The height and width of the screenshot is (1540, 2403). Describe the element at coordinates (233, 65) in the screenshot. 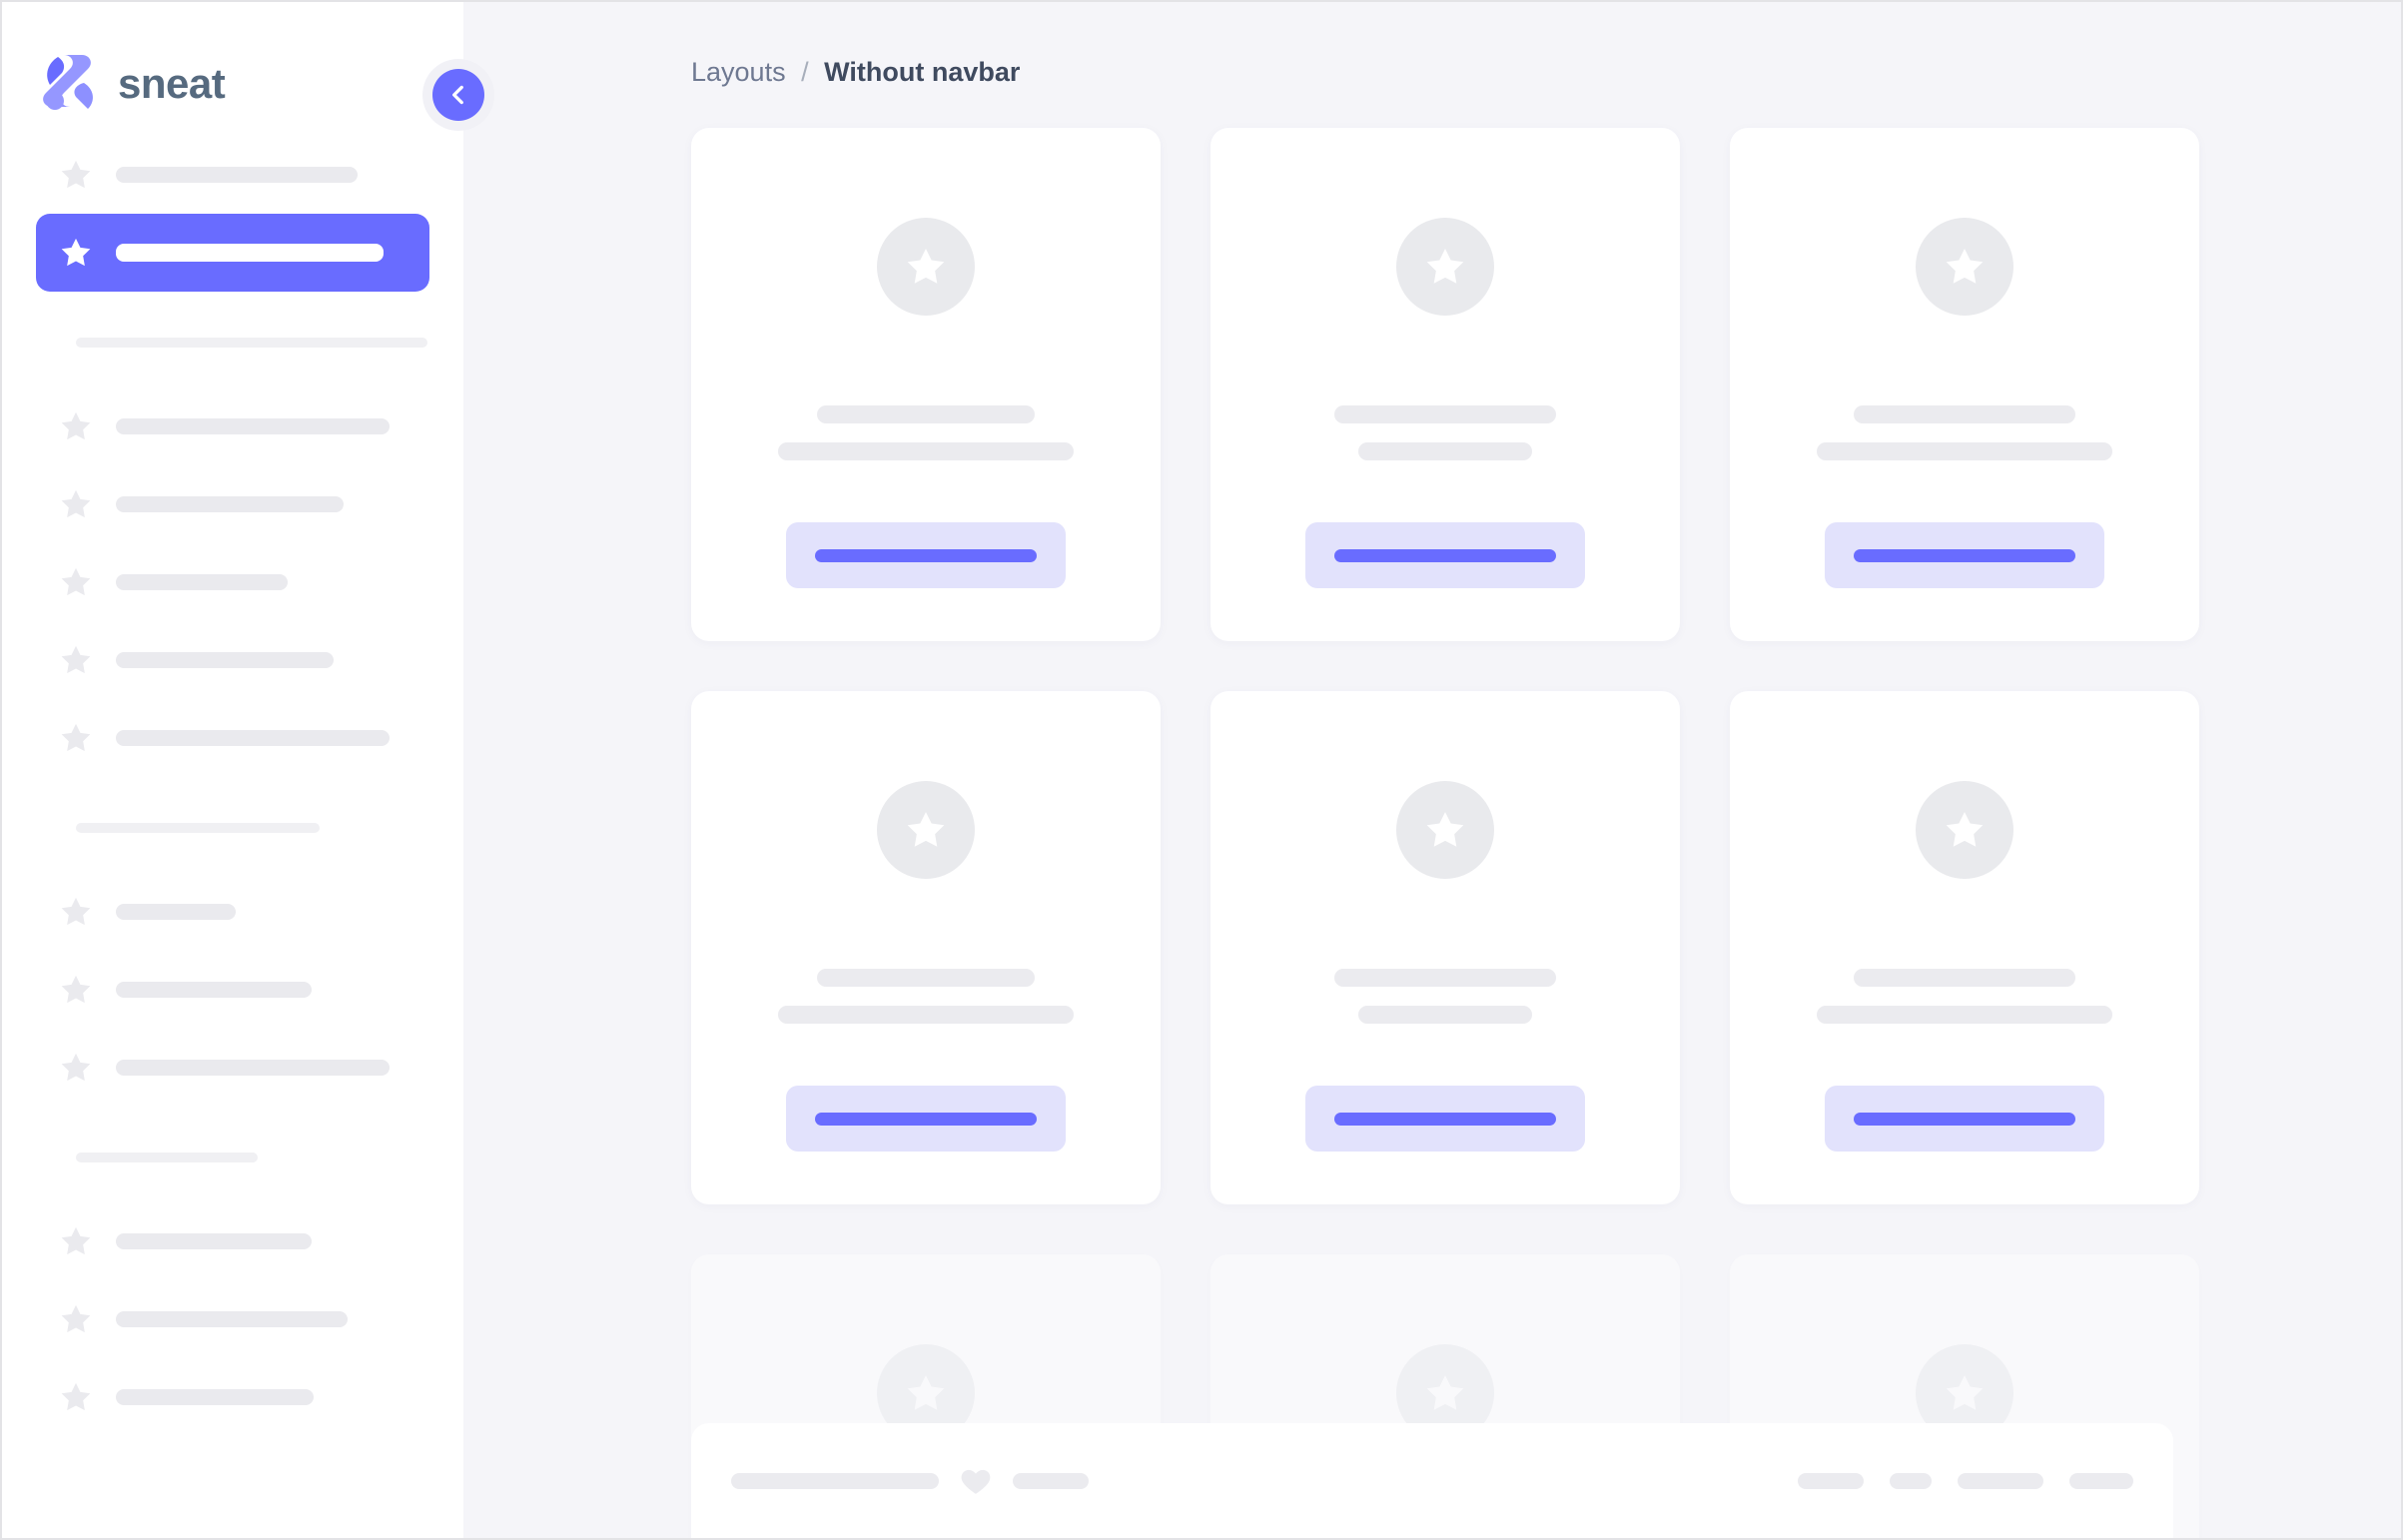

I see `brand: sneat` at that location.